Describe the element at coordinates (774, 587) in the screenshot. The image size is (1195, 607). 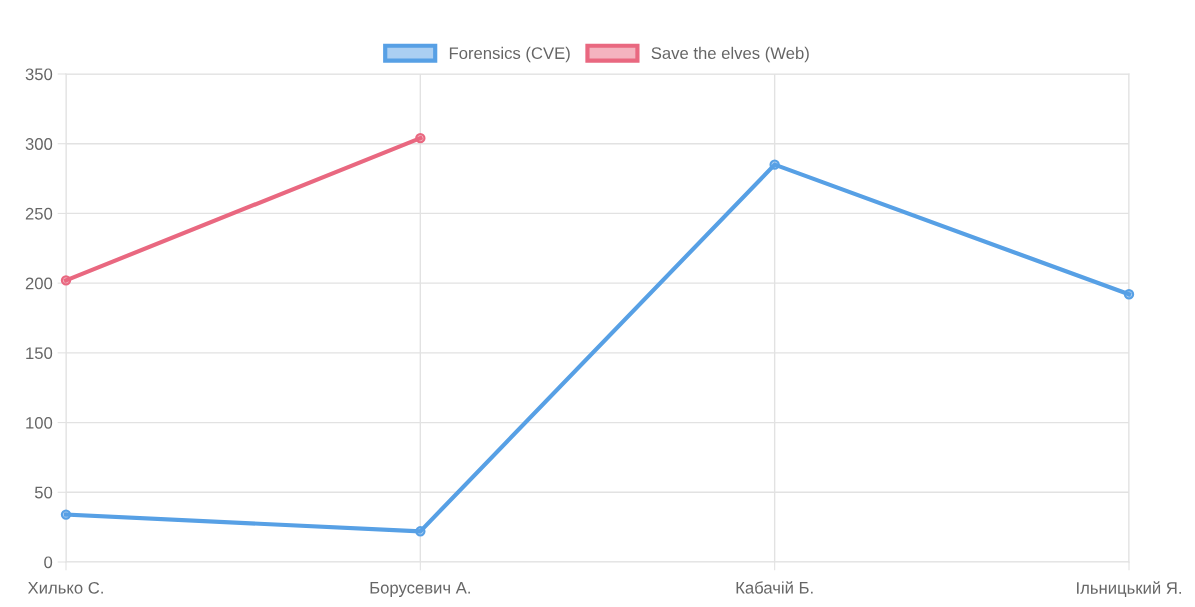
I see `x-tick-label: Кабачій Б.` at that location.